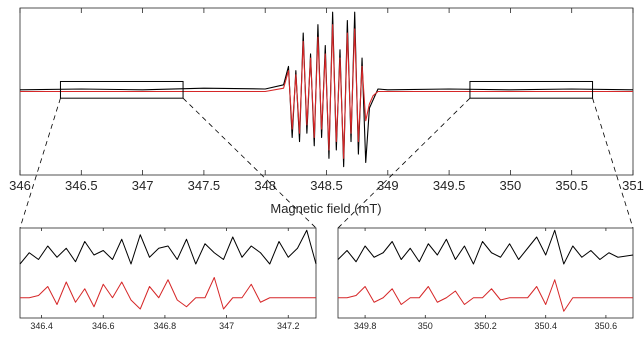 The width and height of the screenshot is (644, 337). Describe the element at coordinates (606, 326) in the screenshot. I see `inset-right-x-tick-label: 350.6` at that location.